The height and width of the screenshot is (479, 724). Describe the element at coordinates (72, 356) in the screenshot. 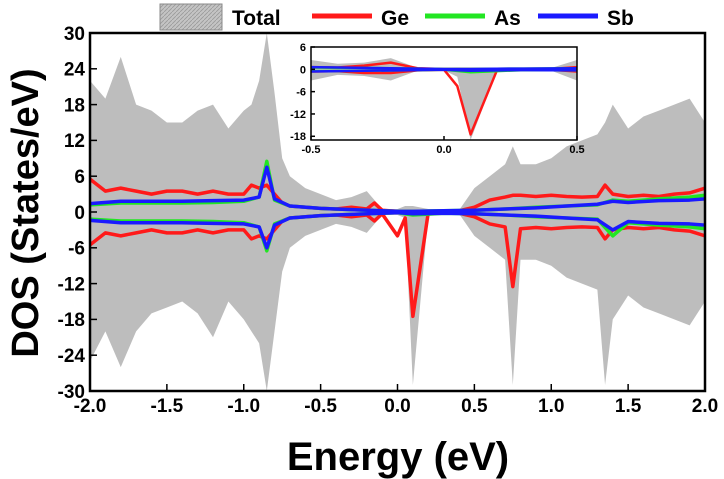

I see `main-y-tick-label: -24` at that location.